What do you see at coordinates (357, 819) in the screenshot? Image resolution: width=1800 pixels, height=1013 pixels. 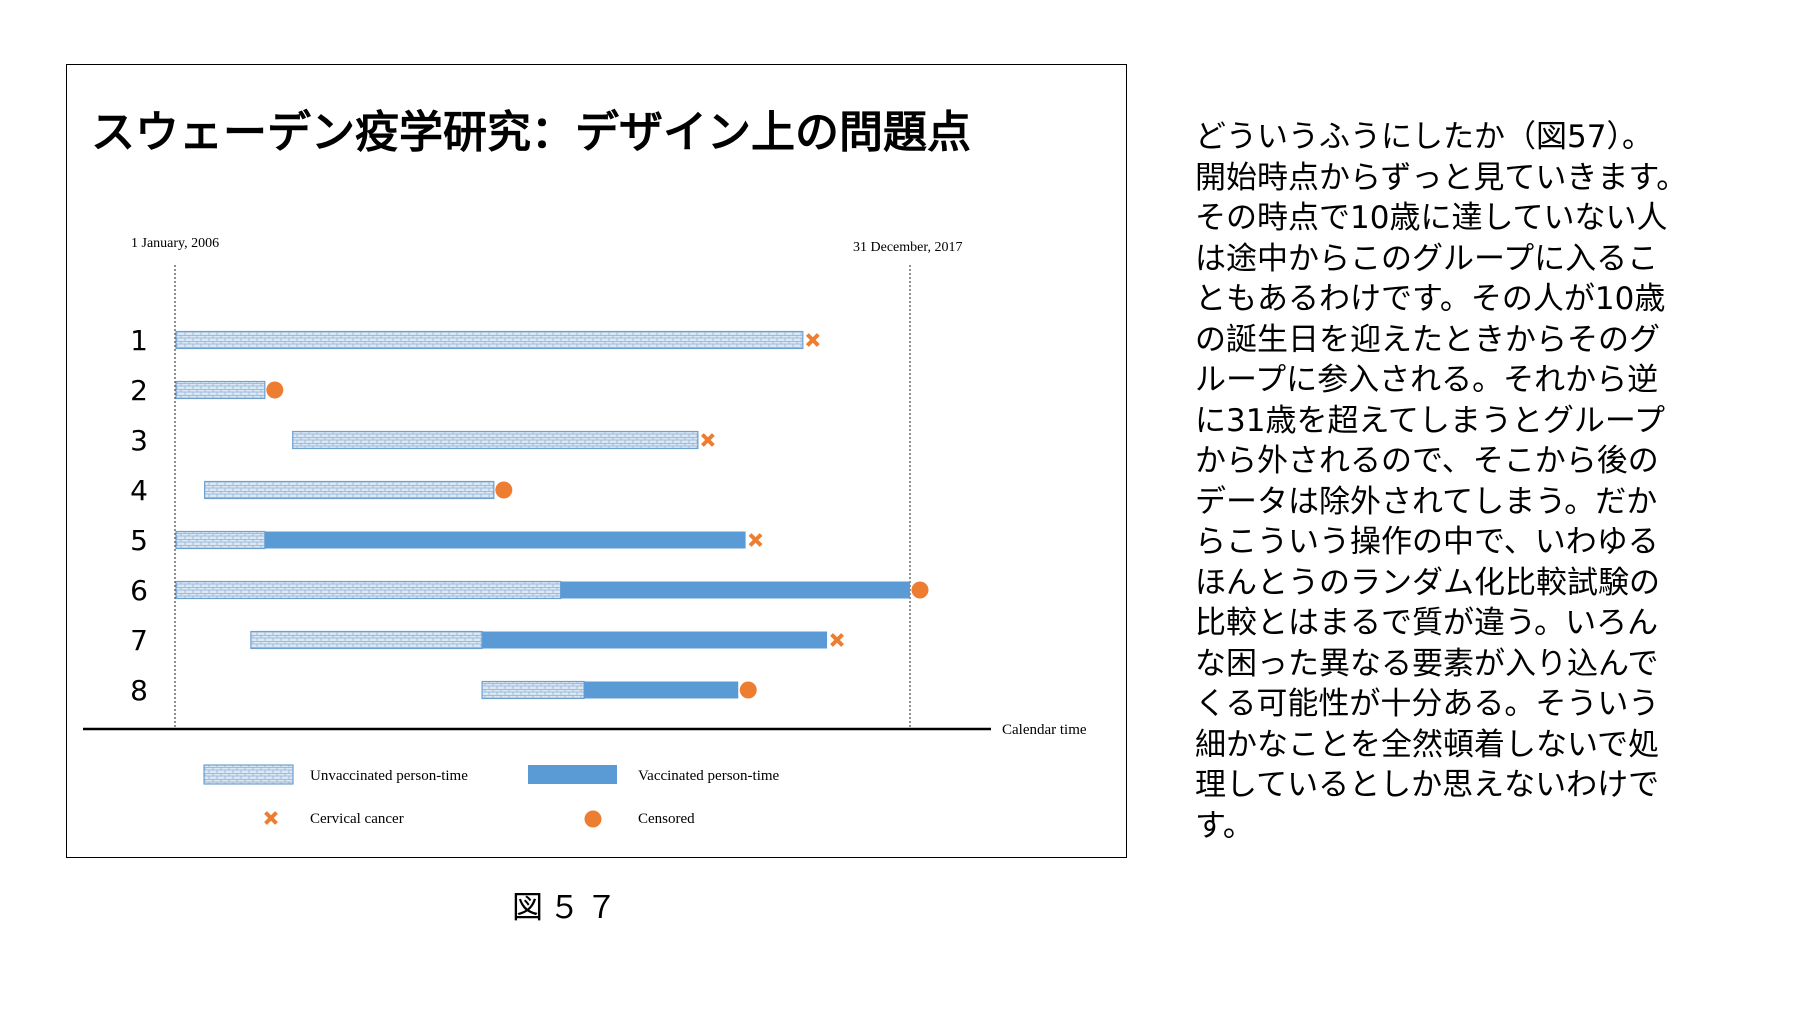 I see `legend-cancer-label: Cervical cancer` at bounding box center [357, 819].